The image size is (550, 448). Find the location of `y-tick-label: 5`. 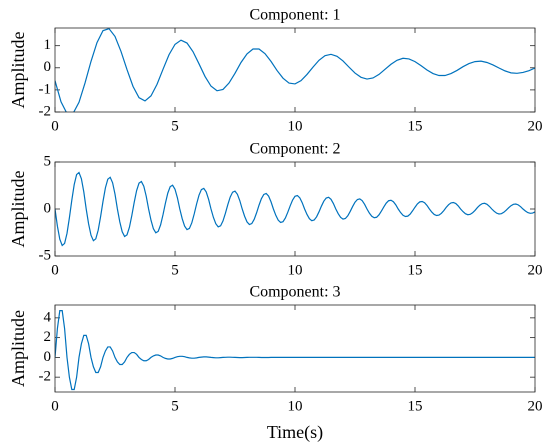

y-tick-label: 5 is located at coordinates (48, 161).